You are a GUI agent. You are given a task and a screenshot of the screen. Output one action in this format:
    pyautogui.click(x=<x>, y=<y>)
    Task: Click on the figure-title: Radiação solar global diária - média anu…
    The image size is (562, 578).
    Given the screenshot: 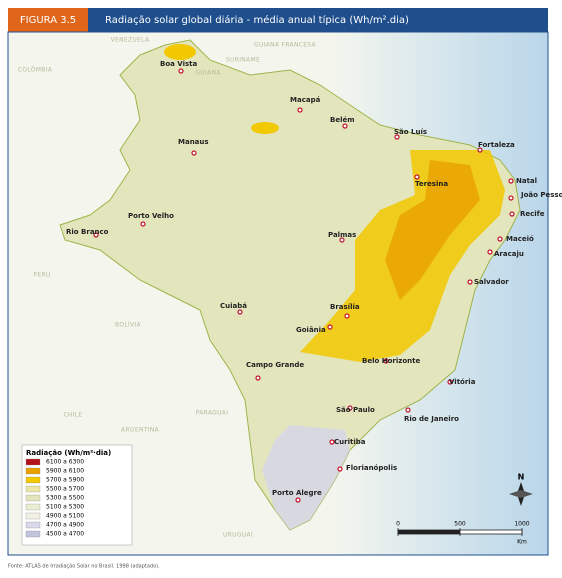 What is the action you would take?
    pyautogui.click(x=257, y=20)
    